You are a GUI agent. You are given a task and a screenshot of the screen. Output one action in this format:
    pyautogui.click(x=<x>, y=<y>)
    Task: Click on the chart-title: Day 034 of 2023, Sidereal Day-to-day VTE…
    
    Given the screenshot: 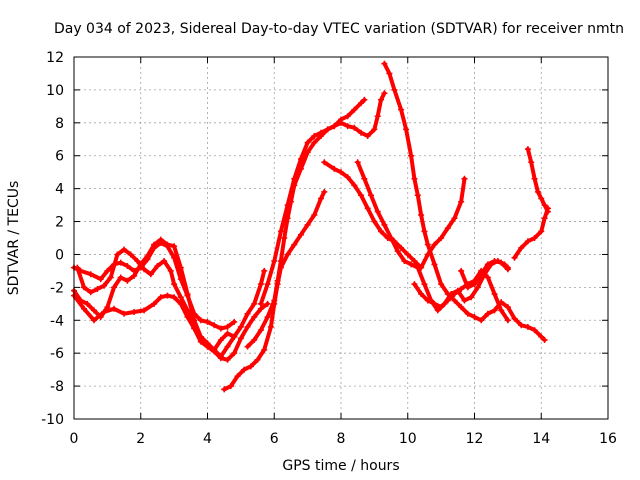 What is the action you would take?
    pyautogui.click(x=339, y=29)
    